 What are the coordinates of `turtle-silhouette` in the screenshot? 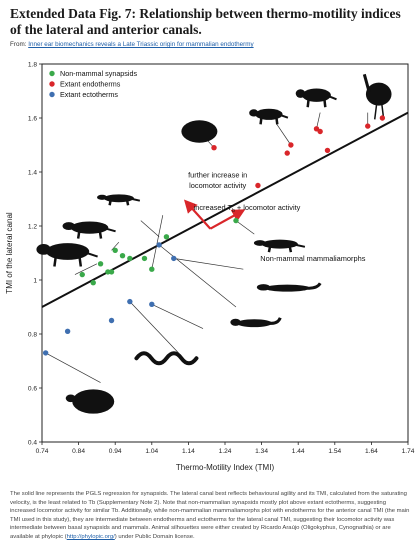 It's located at (90, 401).